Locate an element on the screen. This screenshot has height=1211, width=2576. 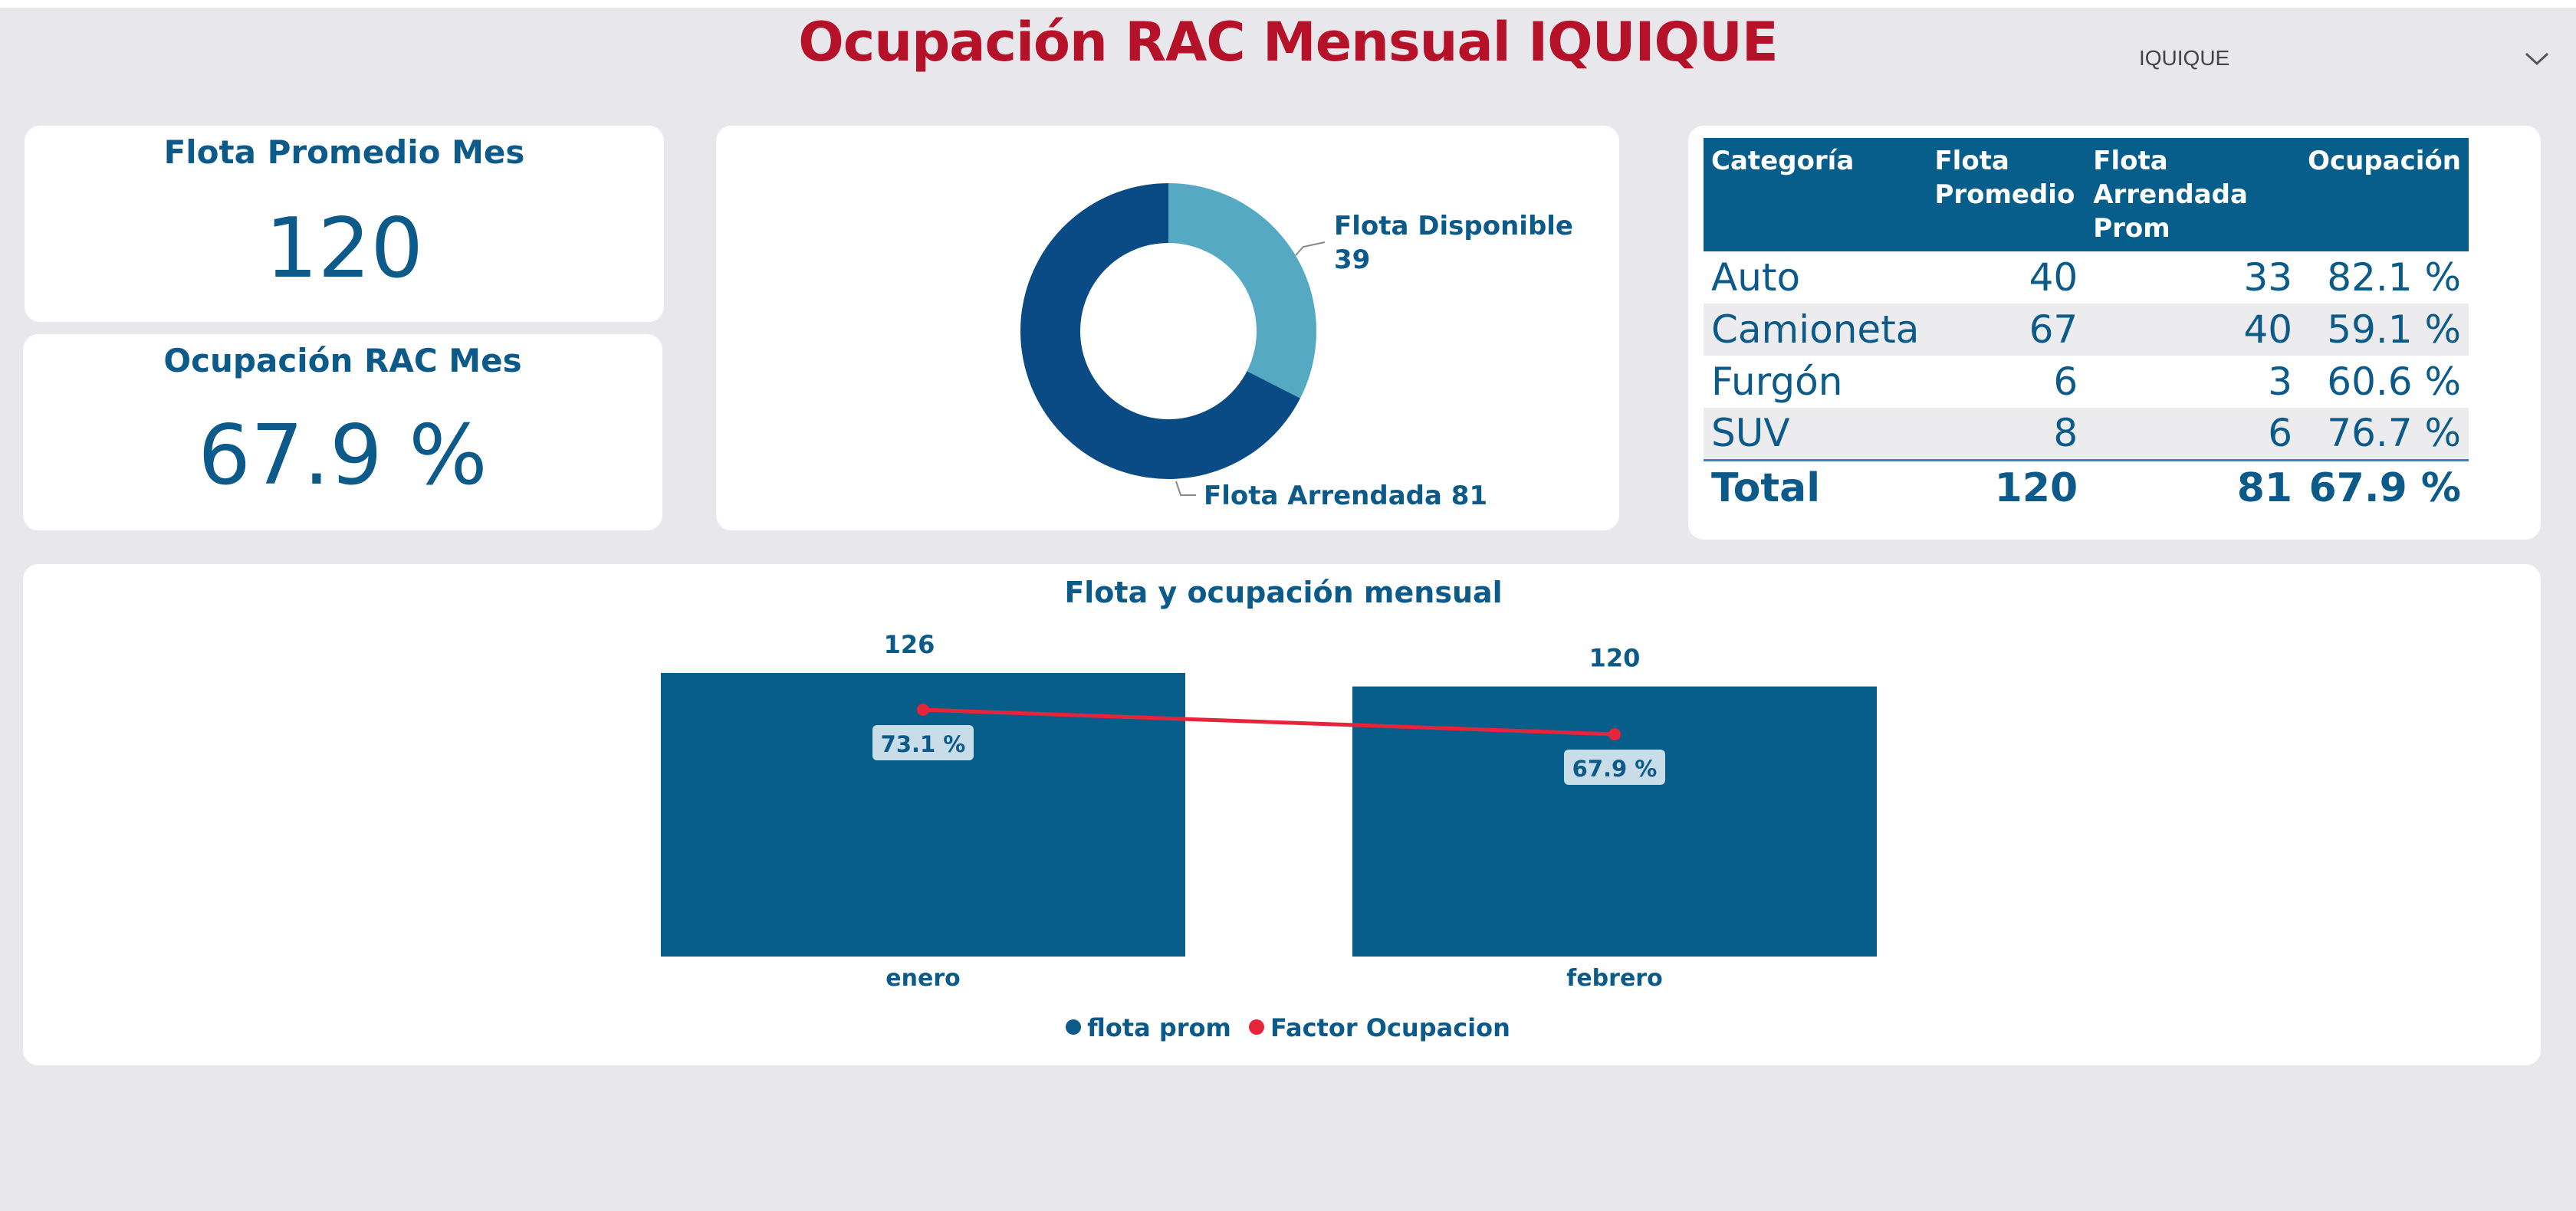
combo-chart-title: Flota y ocupación mensual is located at coordinates (1283, 592).